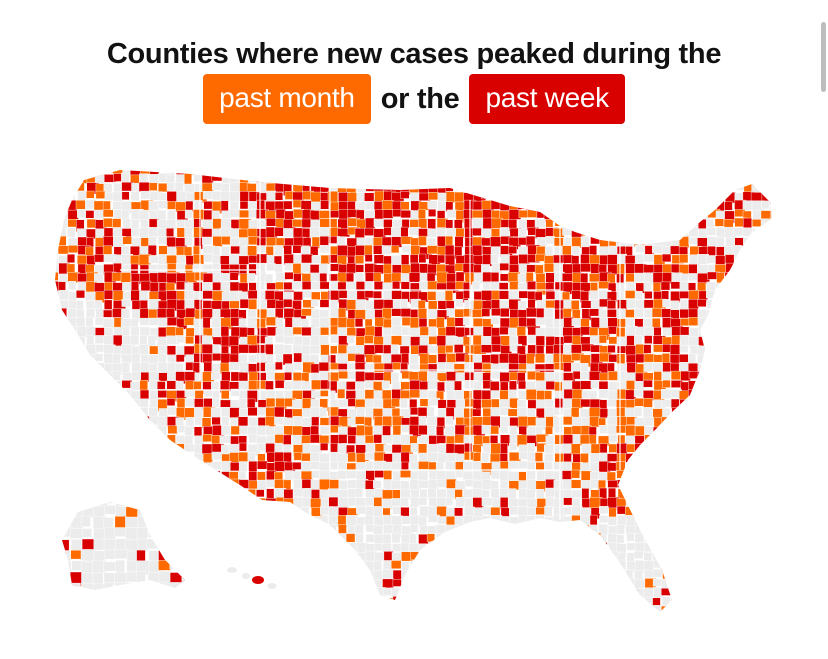  Describe the element at coordinates (823, 57) in the screenshot. I see `scrollbar-thumb` at that location.